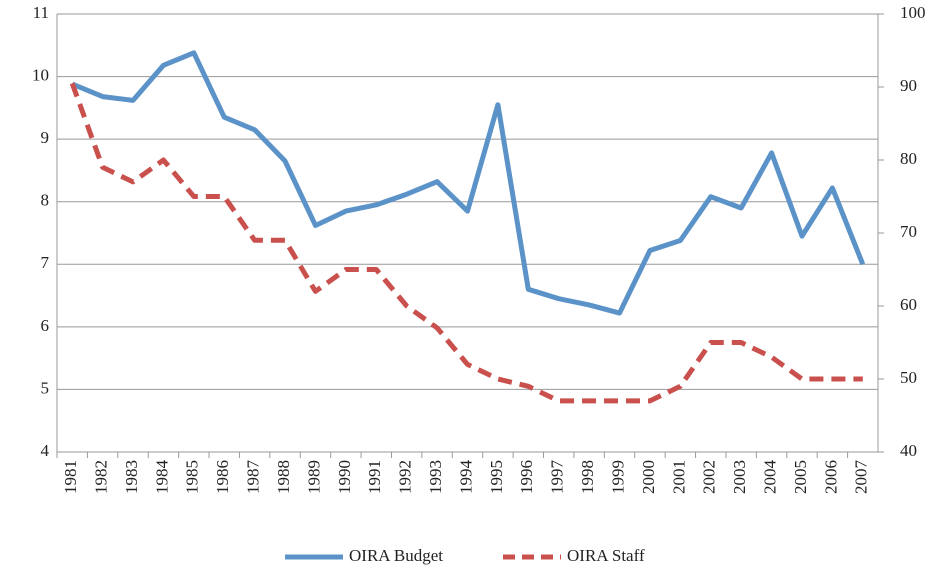 The width and height of the screenshot is (942, 571). What do you see at coordinates (739, 477) in the screenshot?
I see `x-tick-label: 2003` at bounding box center [739, 477].